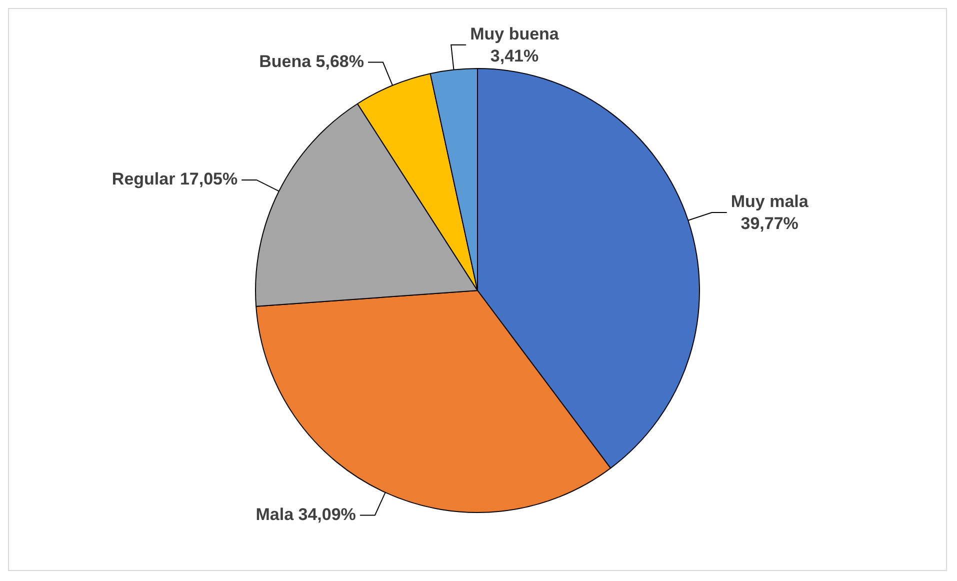 This screenshot has height=581, width=957. I want to click on data-label: 39,77%, so click(769, 224).